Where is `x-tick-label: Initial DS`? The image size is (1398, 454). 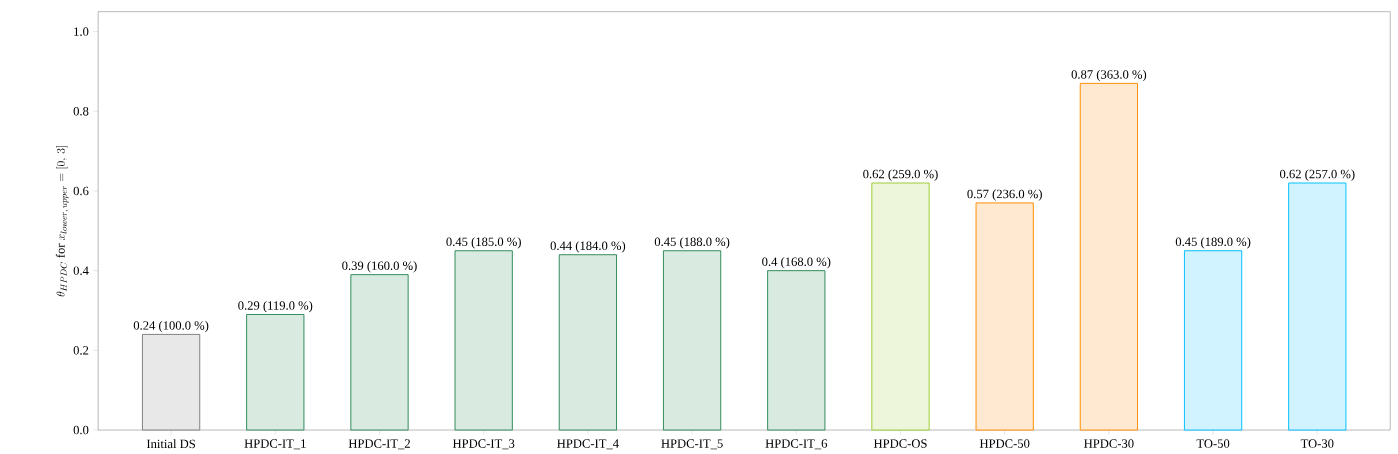 x-tick-label: Initial DS is located at coordinates (170, 443).